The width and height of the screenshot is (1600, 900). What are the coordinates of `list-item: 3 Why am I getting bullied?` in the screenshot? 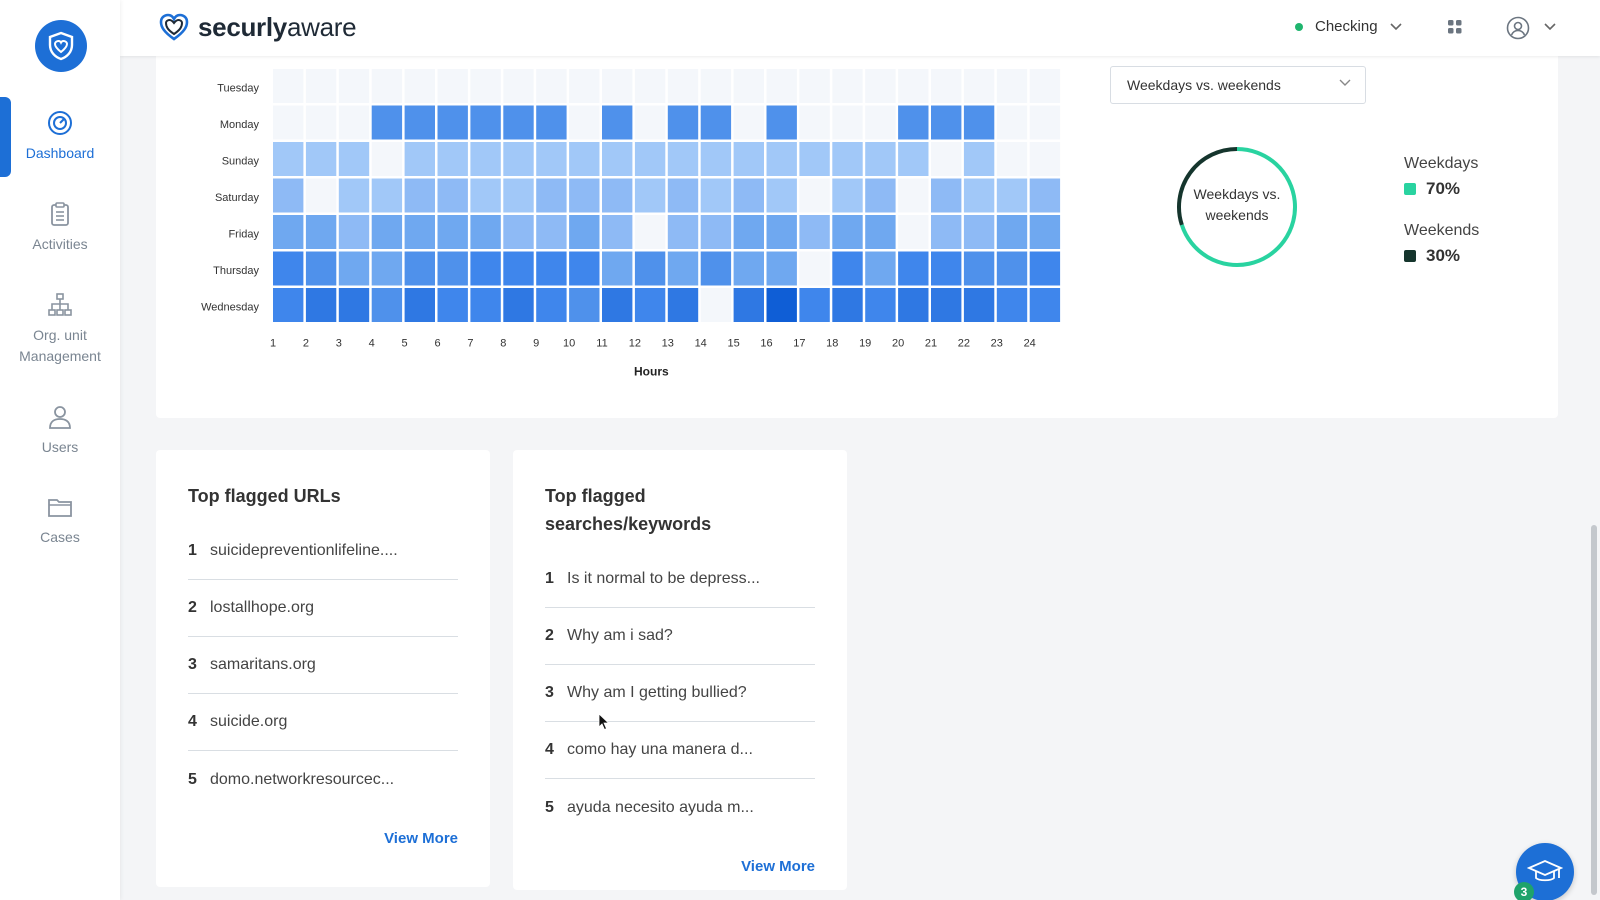 It's located at (680, 693).